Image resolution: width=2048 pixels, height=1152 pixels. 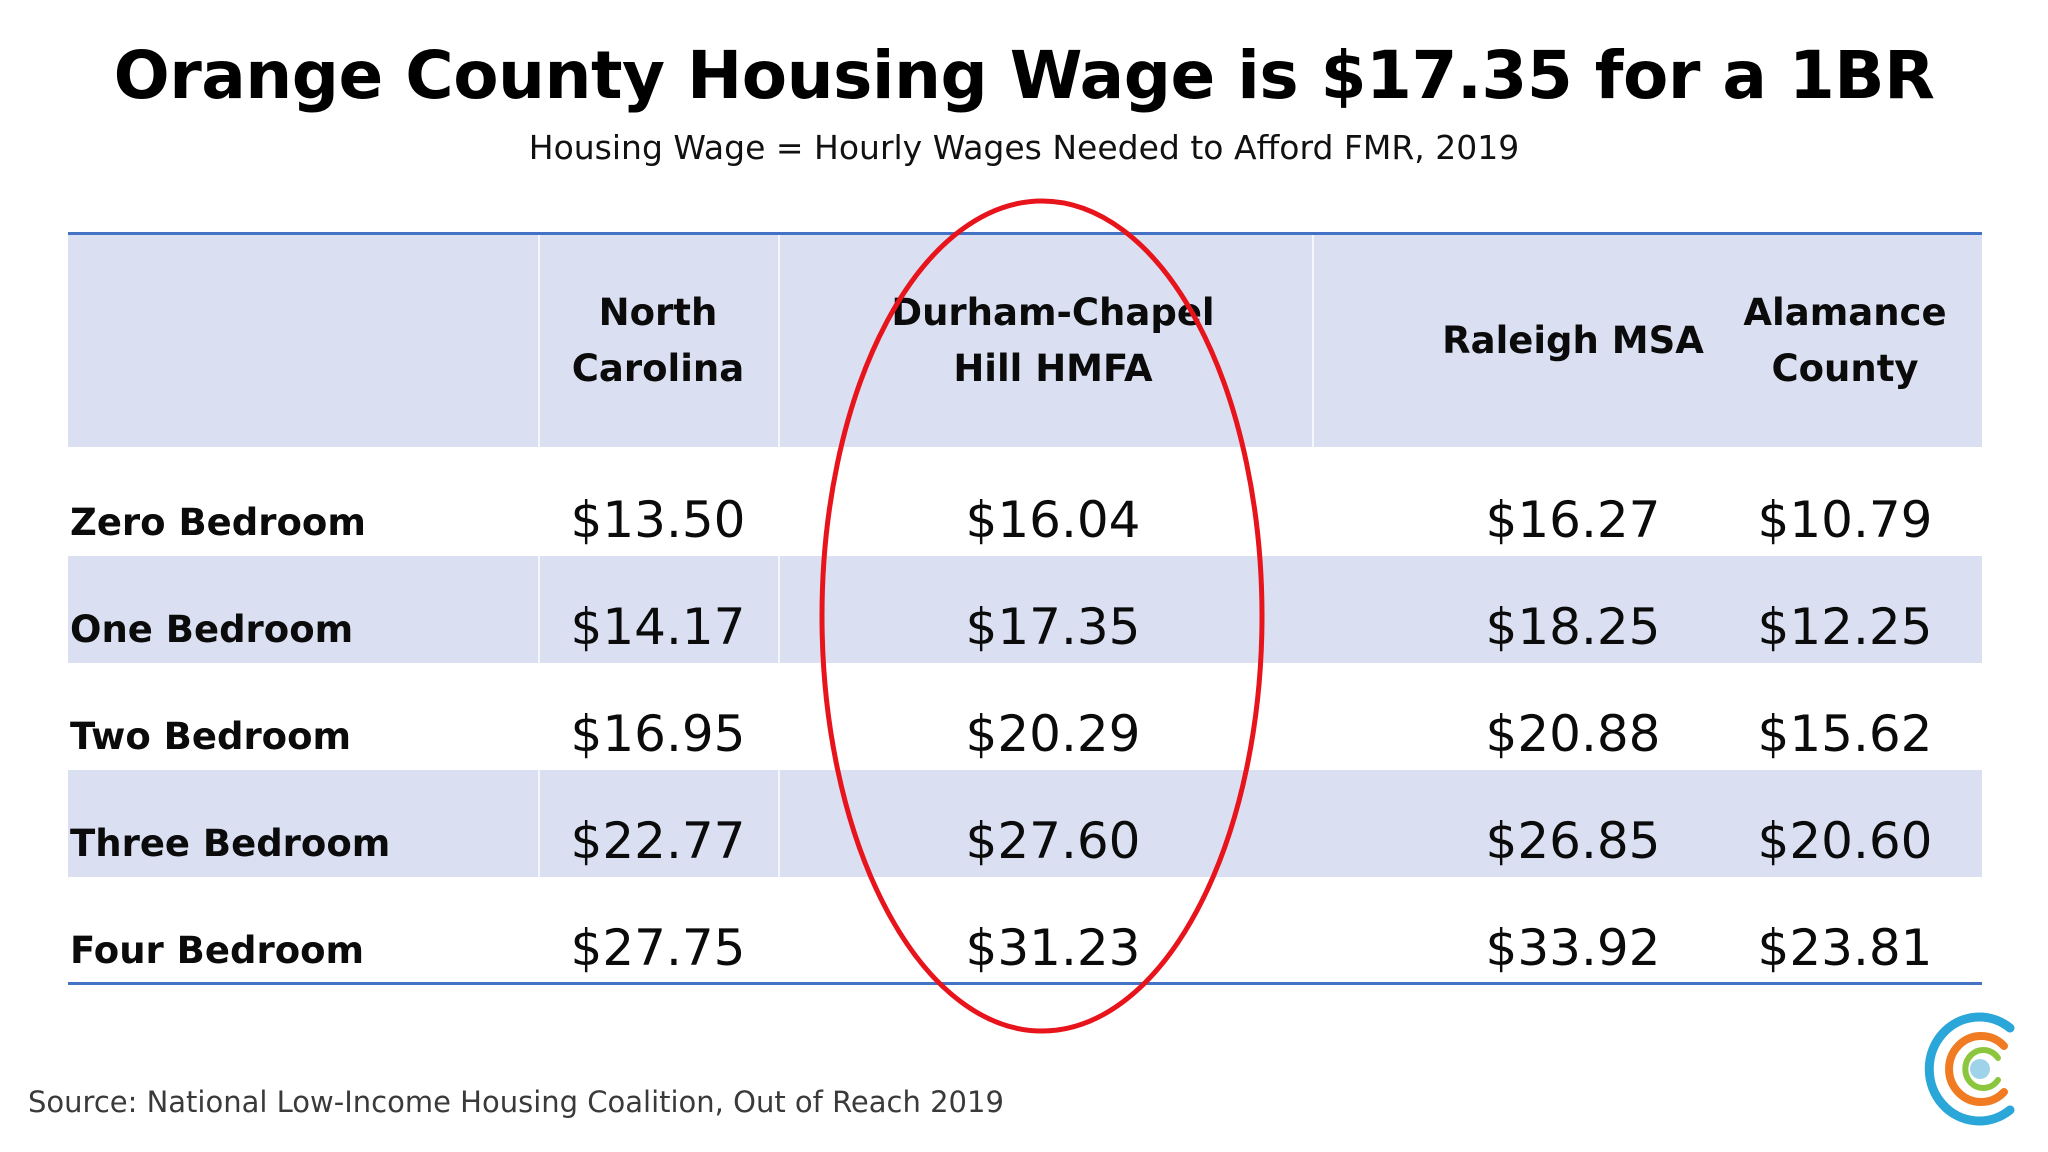 What do you see at coordinates (1573, 627) in the screenshot?
I see `table-cell: $18.25` at bounding box center [1573, 627].